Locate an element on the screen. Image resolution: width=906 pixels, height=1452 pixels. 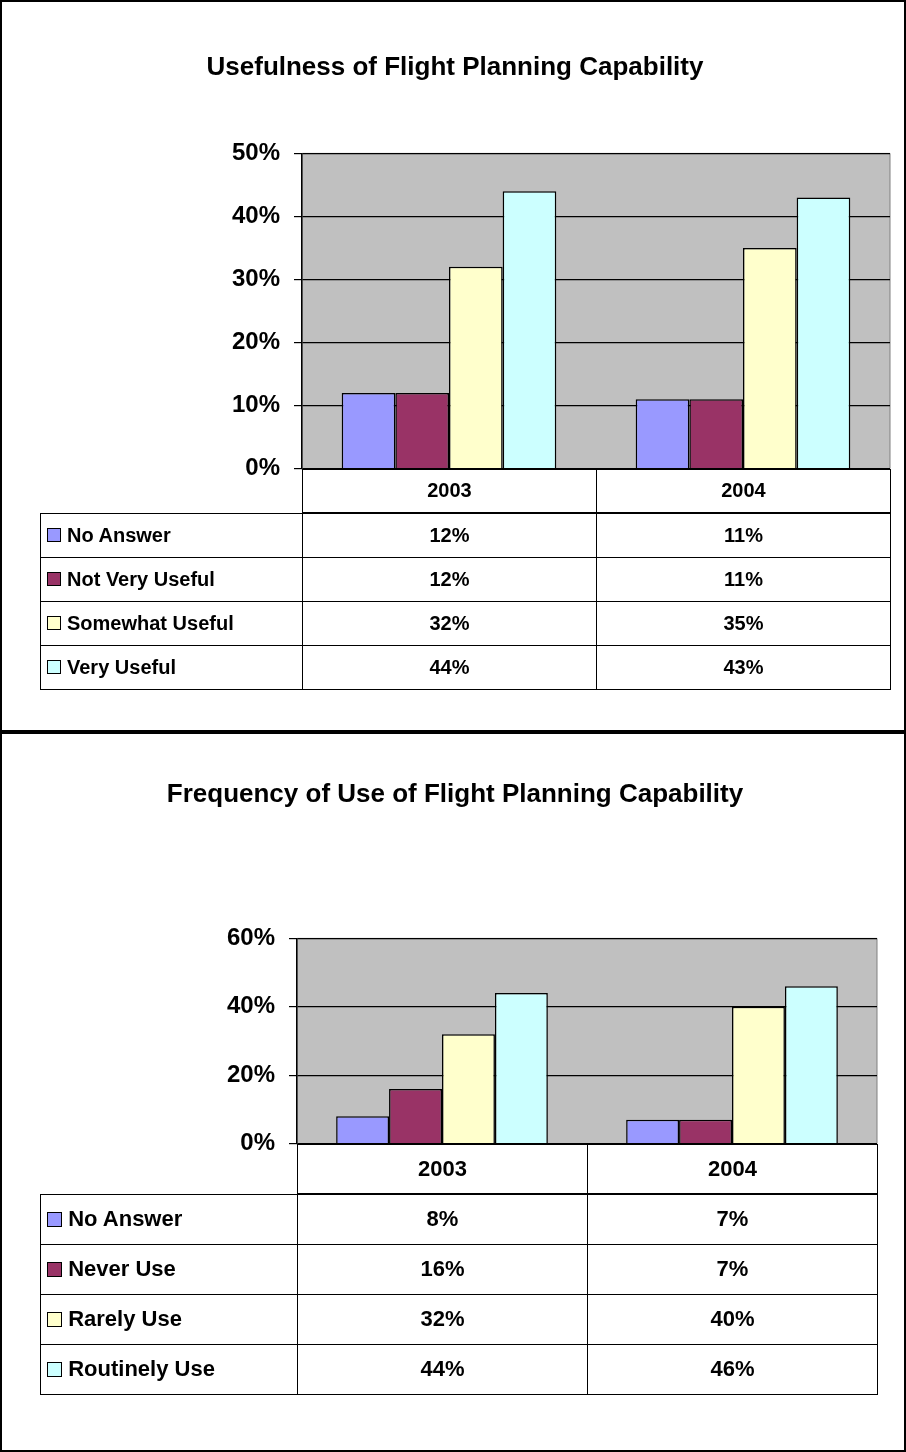
y-tick-label: 10% is located at coordinates (255, 404).